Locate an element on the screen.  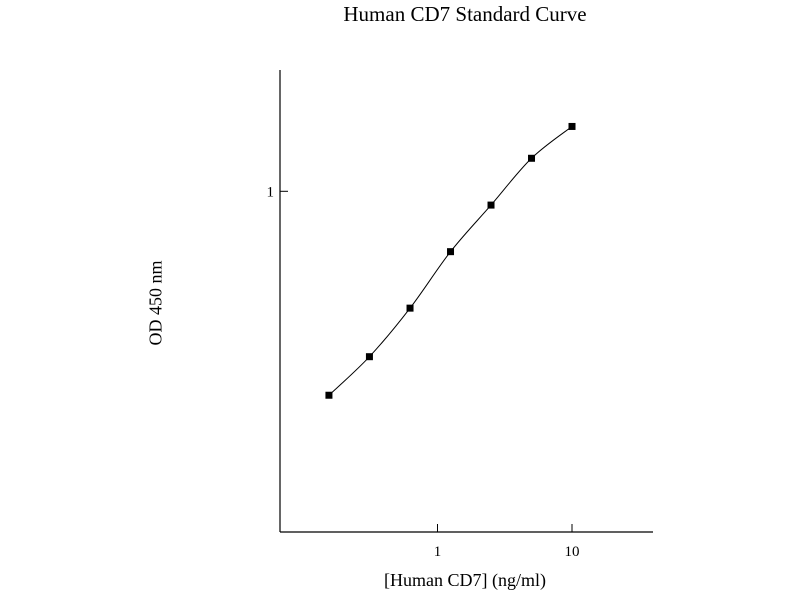
y-tick-label: 1 is located at coordinates (271, 192).